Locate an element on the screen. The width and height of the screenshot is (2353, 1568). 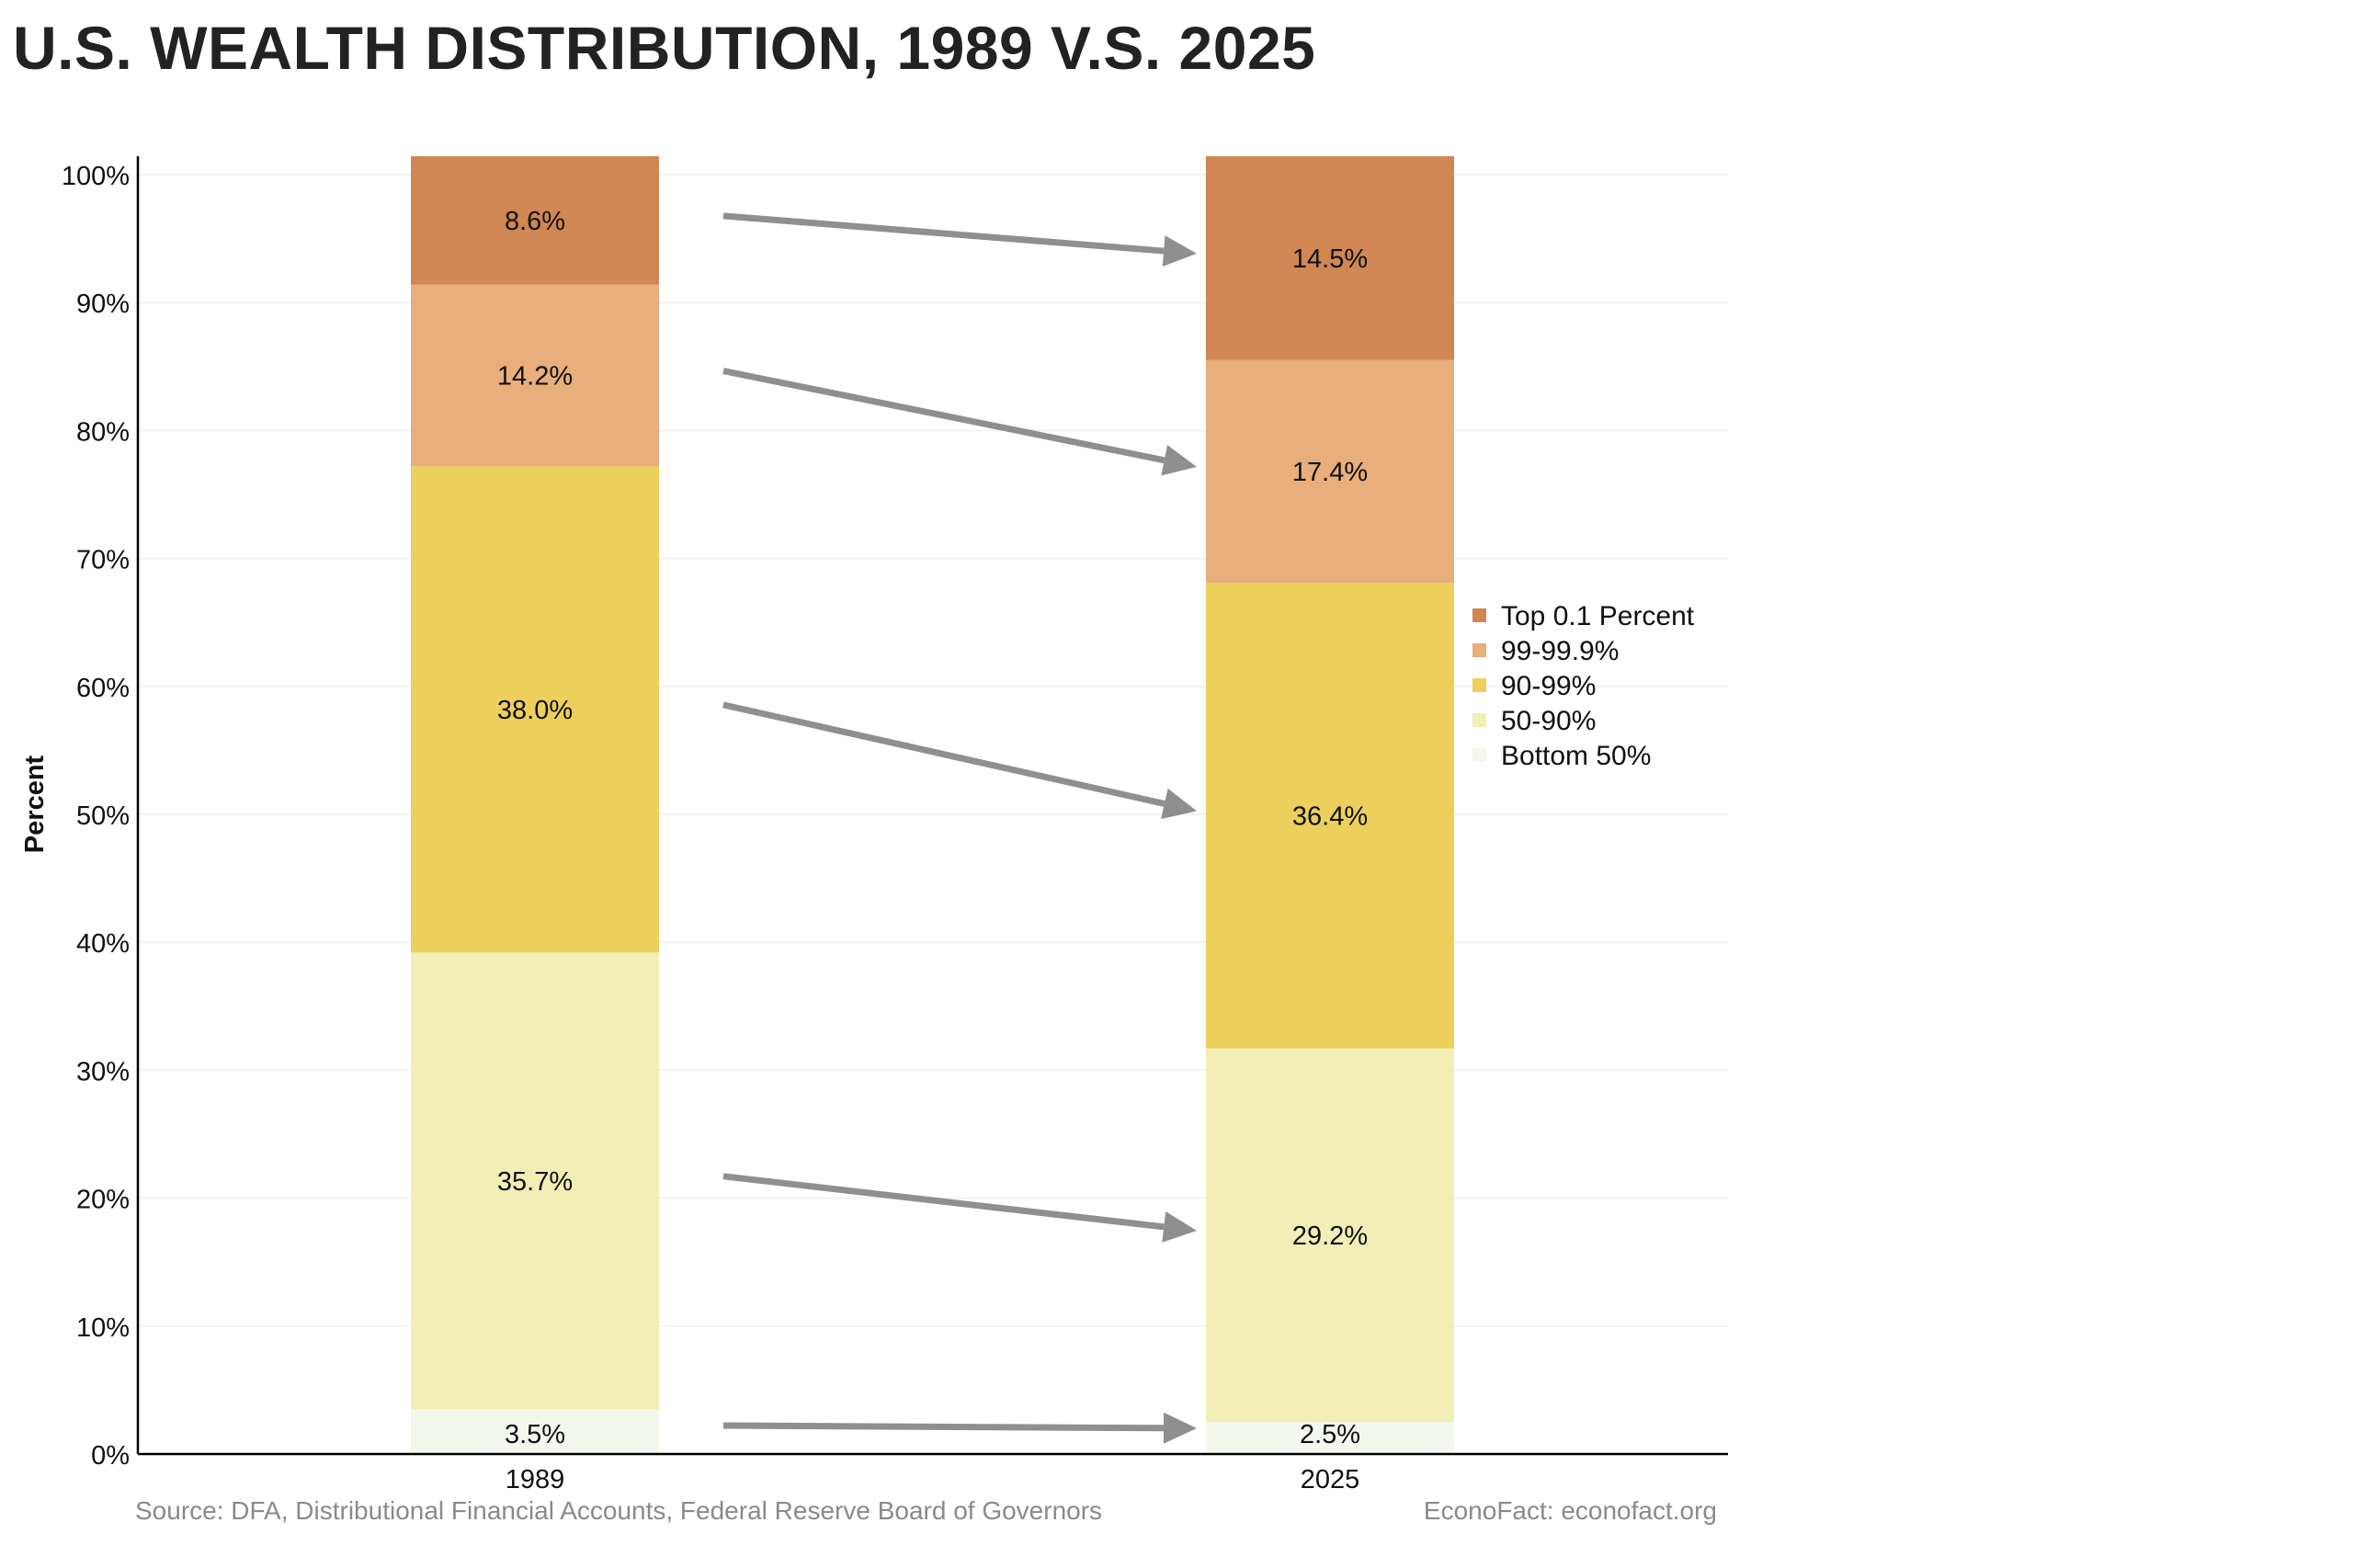
y-tick-labels: 0% 10% 20% 30% 40% 50% 60% 70% 80% 90% 100% is located at coordinates (96, 816).